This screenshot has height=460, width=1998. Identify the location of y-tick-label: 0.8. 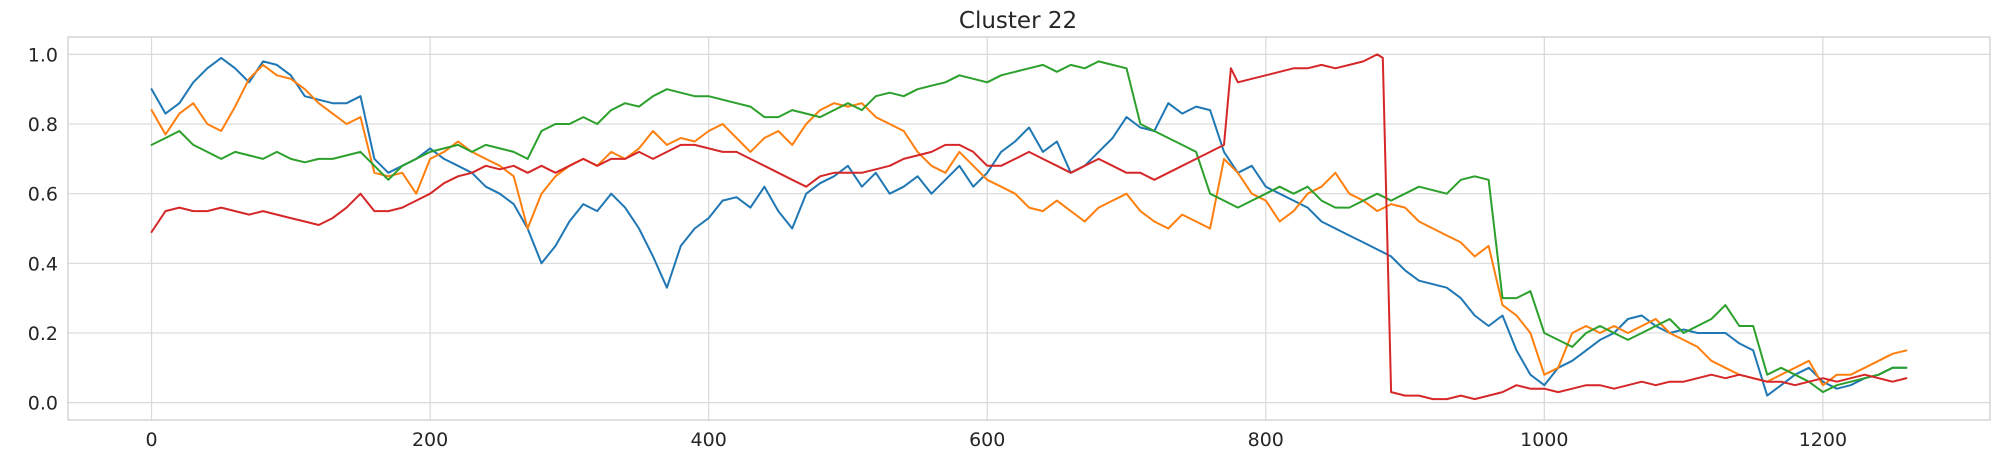
(43, 125).